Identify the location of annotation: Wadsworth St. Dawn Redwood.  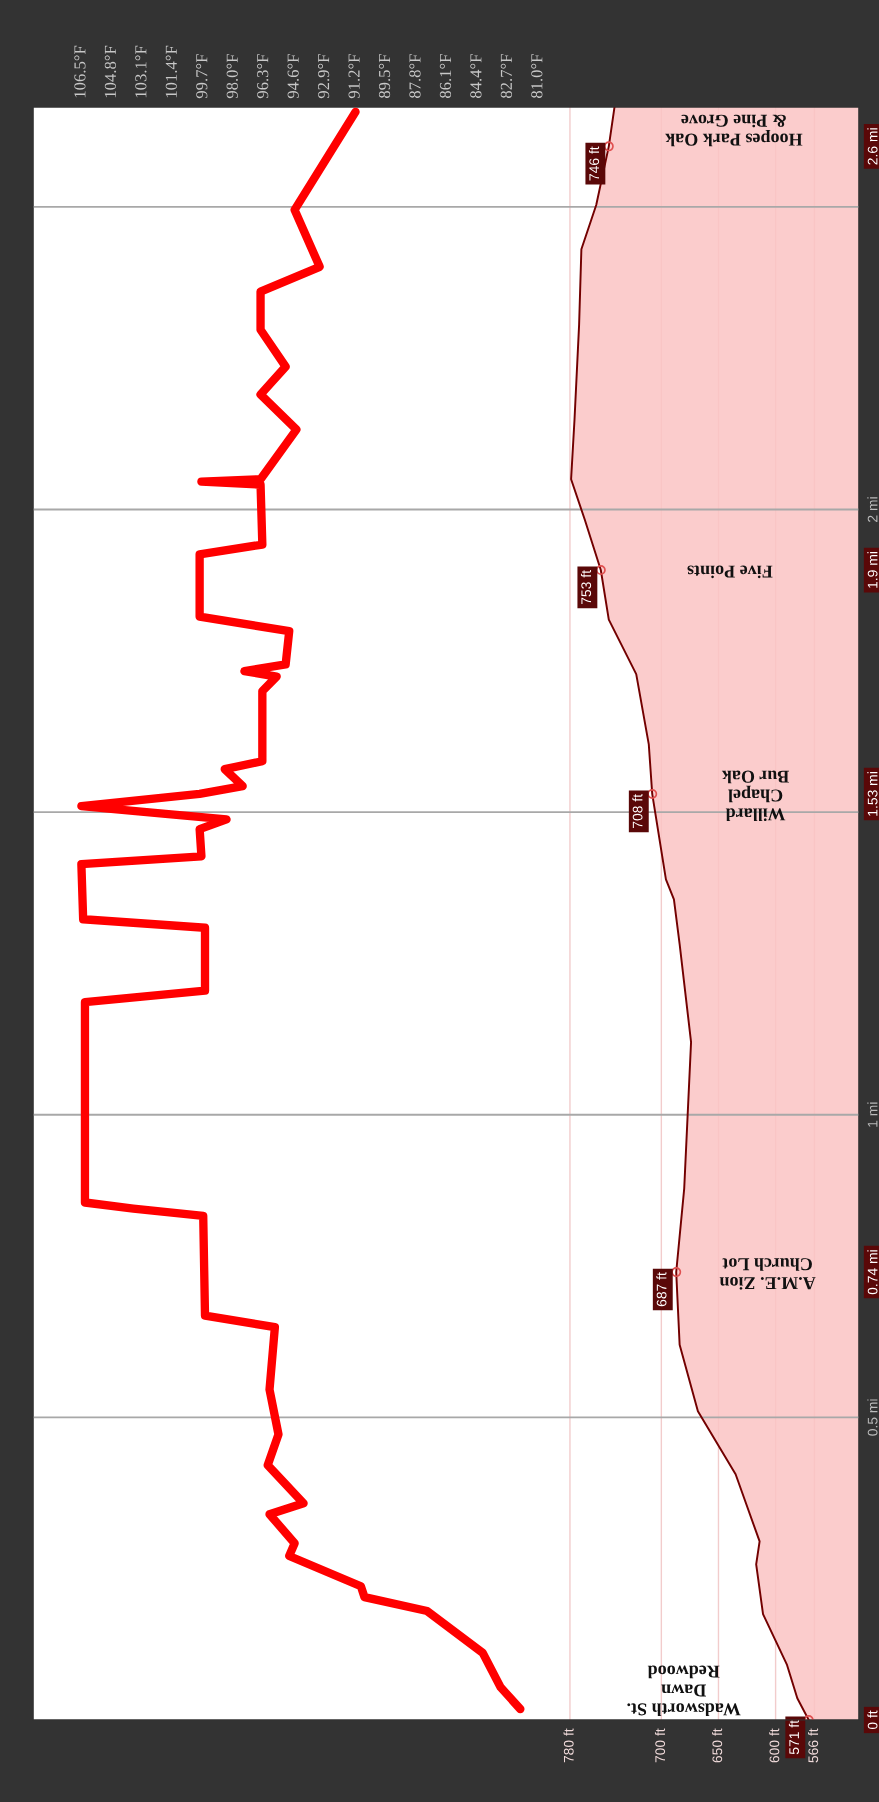
(684, 1690).